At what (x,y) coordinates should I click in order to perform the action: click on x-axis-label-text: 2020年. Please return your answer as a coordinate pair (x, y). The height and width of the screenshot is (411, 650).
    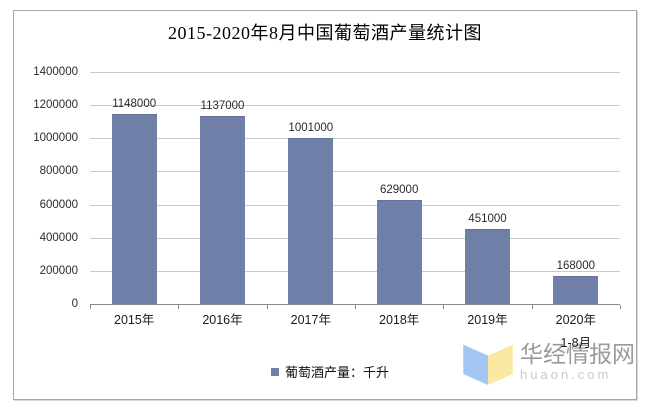
    Looking at the image, I should click on (575, 320).